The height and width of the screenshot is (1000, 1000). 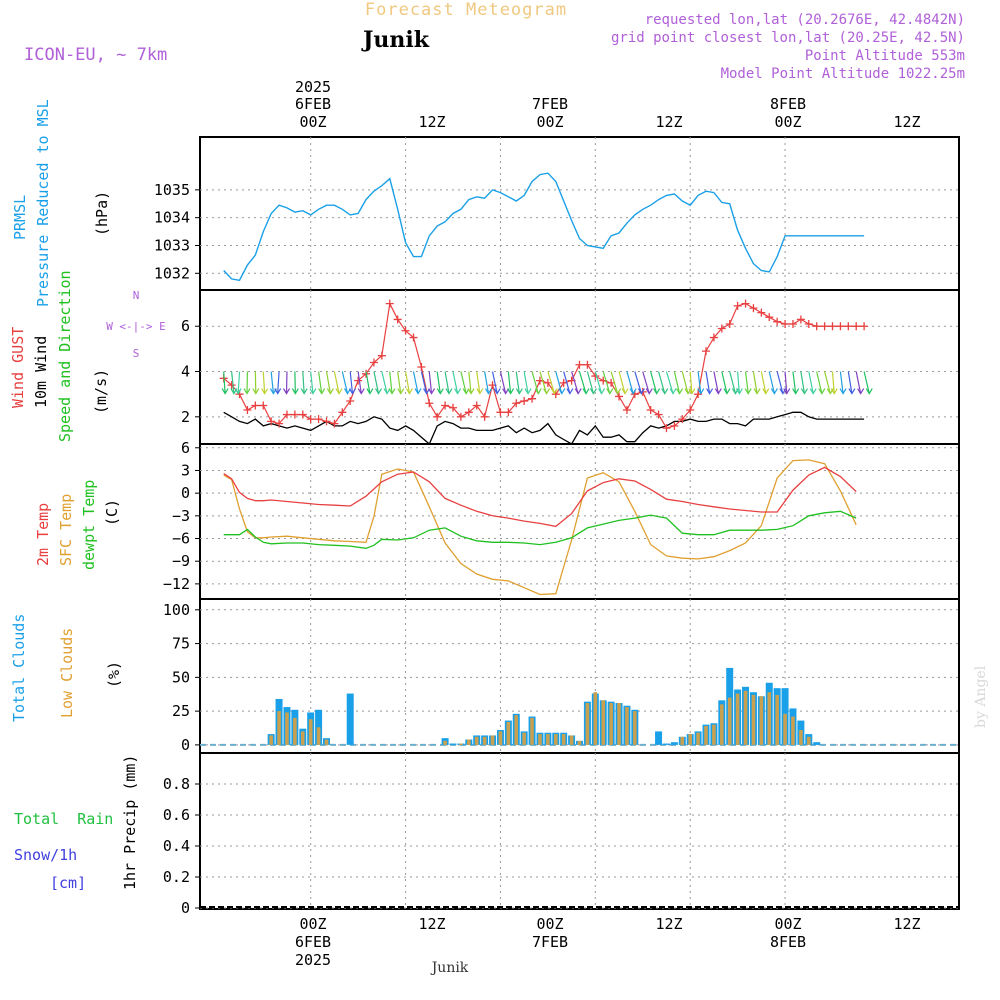 What do you see at coordinates (63, 819) in the screenshot?
I see `rain-legend: Total Rain` at bounding box center [63, 819].